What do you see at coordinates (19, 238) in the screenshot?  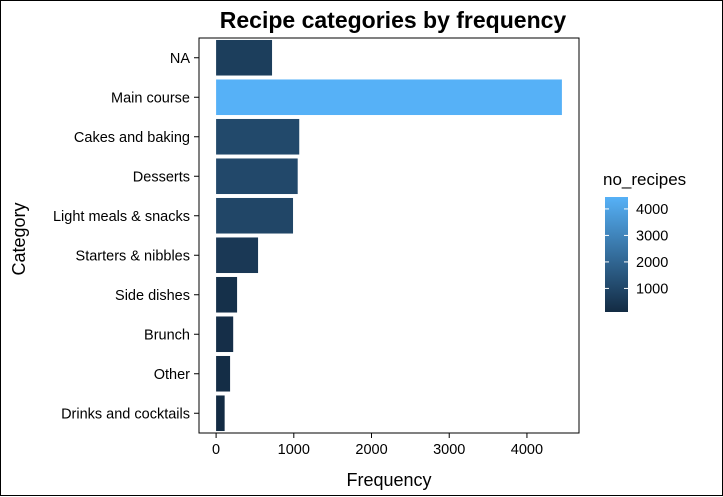 I see `y-axis-title: Category` at bounding box center [19, 238].